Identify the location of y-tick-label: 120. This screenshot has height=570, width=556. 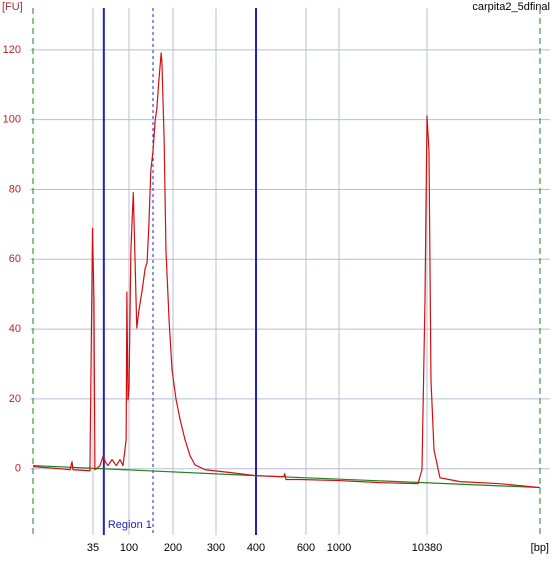
(12, 50).